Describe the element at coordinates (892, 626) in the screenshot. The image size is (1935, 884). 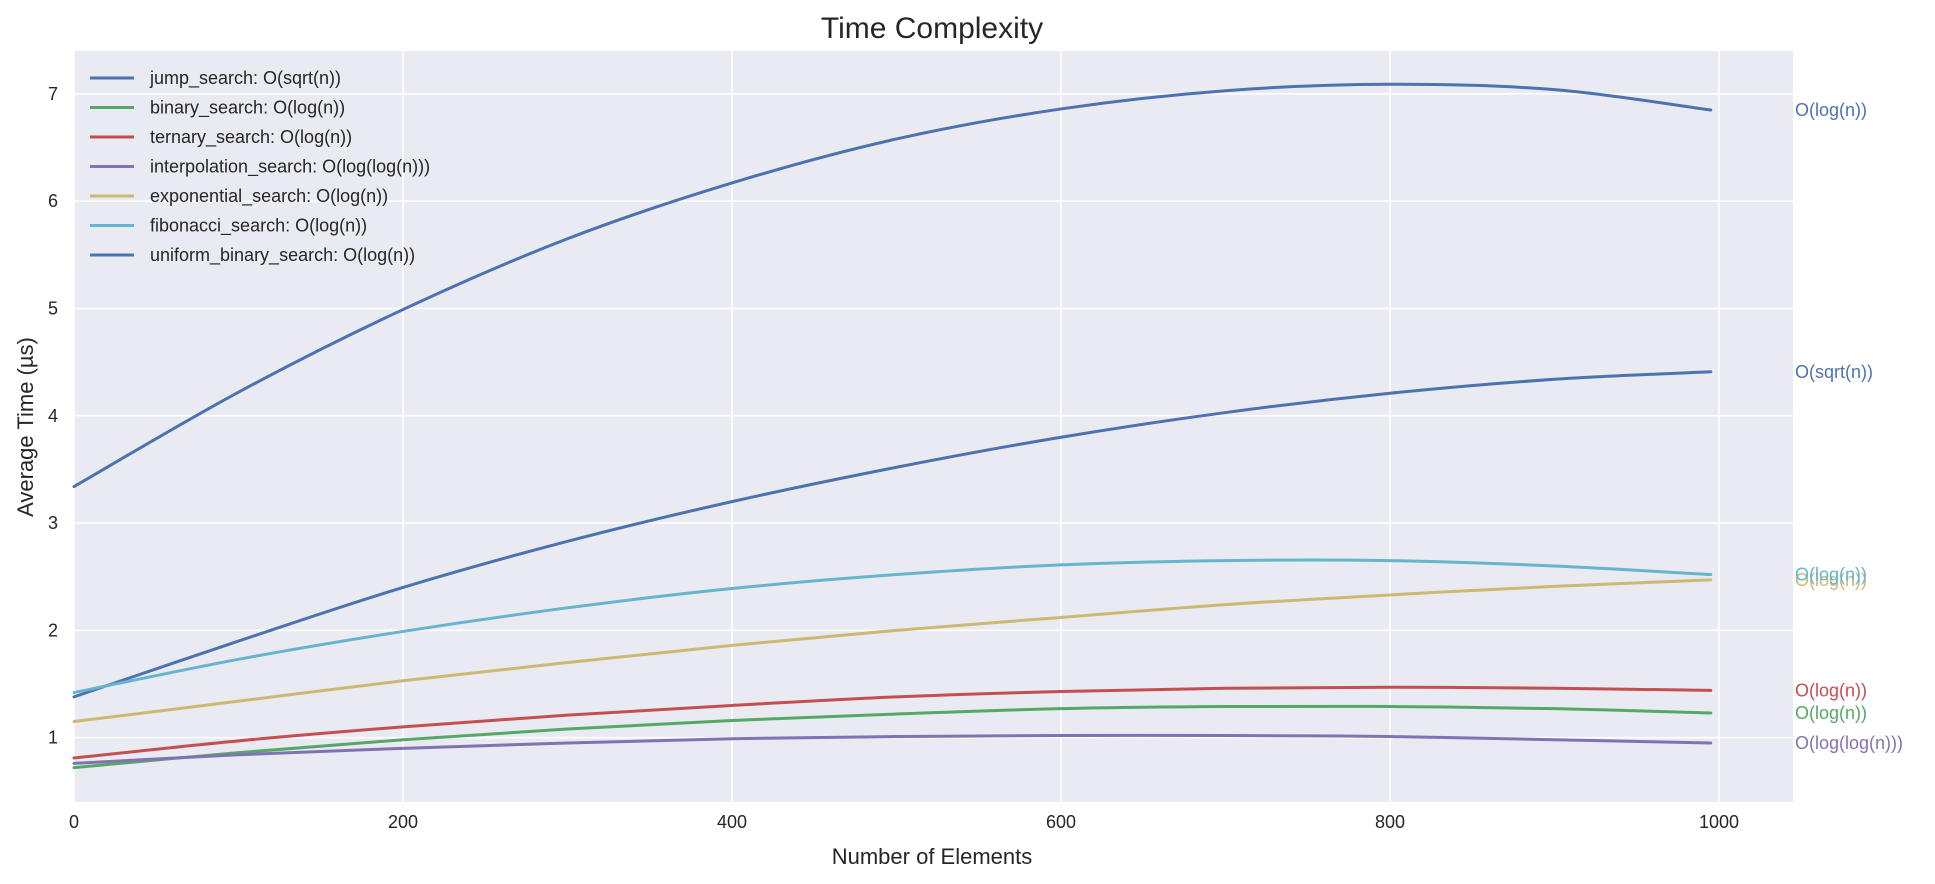
I see `series-line-fibonacci-search` at that location.